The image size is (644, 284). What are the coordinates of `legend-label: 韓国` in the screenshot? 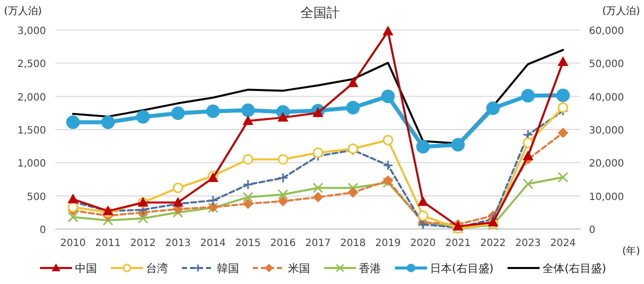 It's located at (228, 268).